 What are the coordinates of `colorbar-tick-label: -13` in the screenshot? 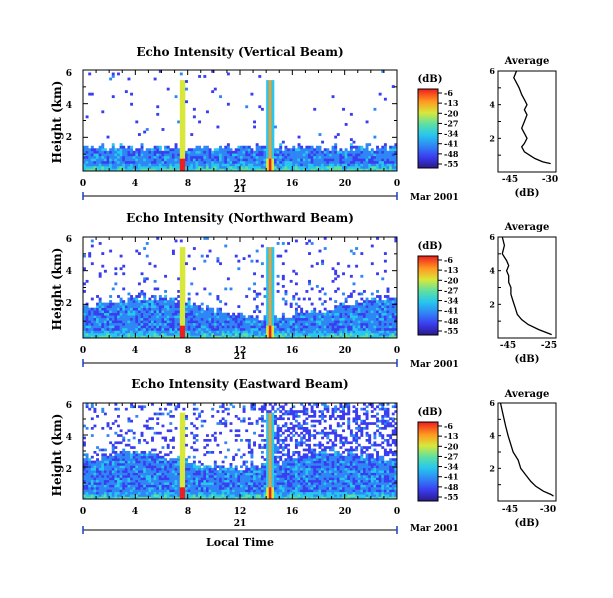 It's located at (451, 270).